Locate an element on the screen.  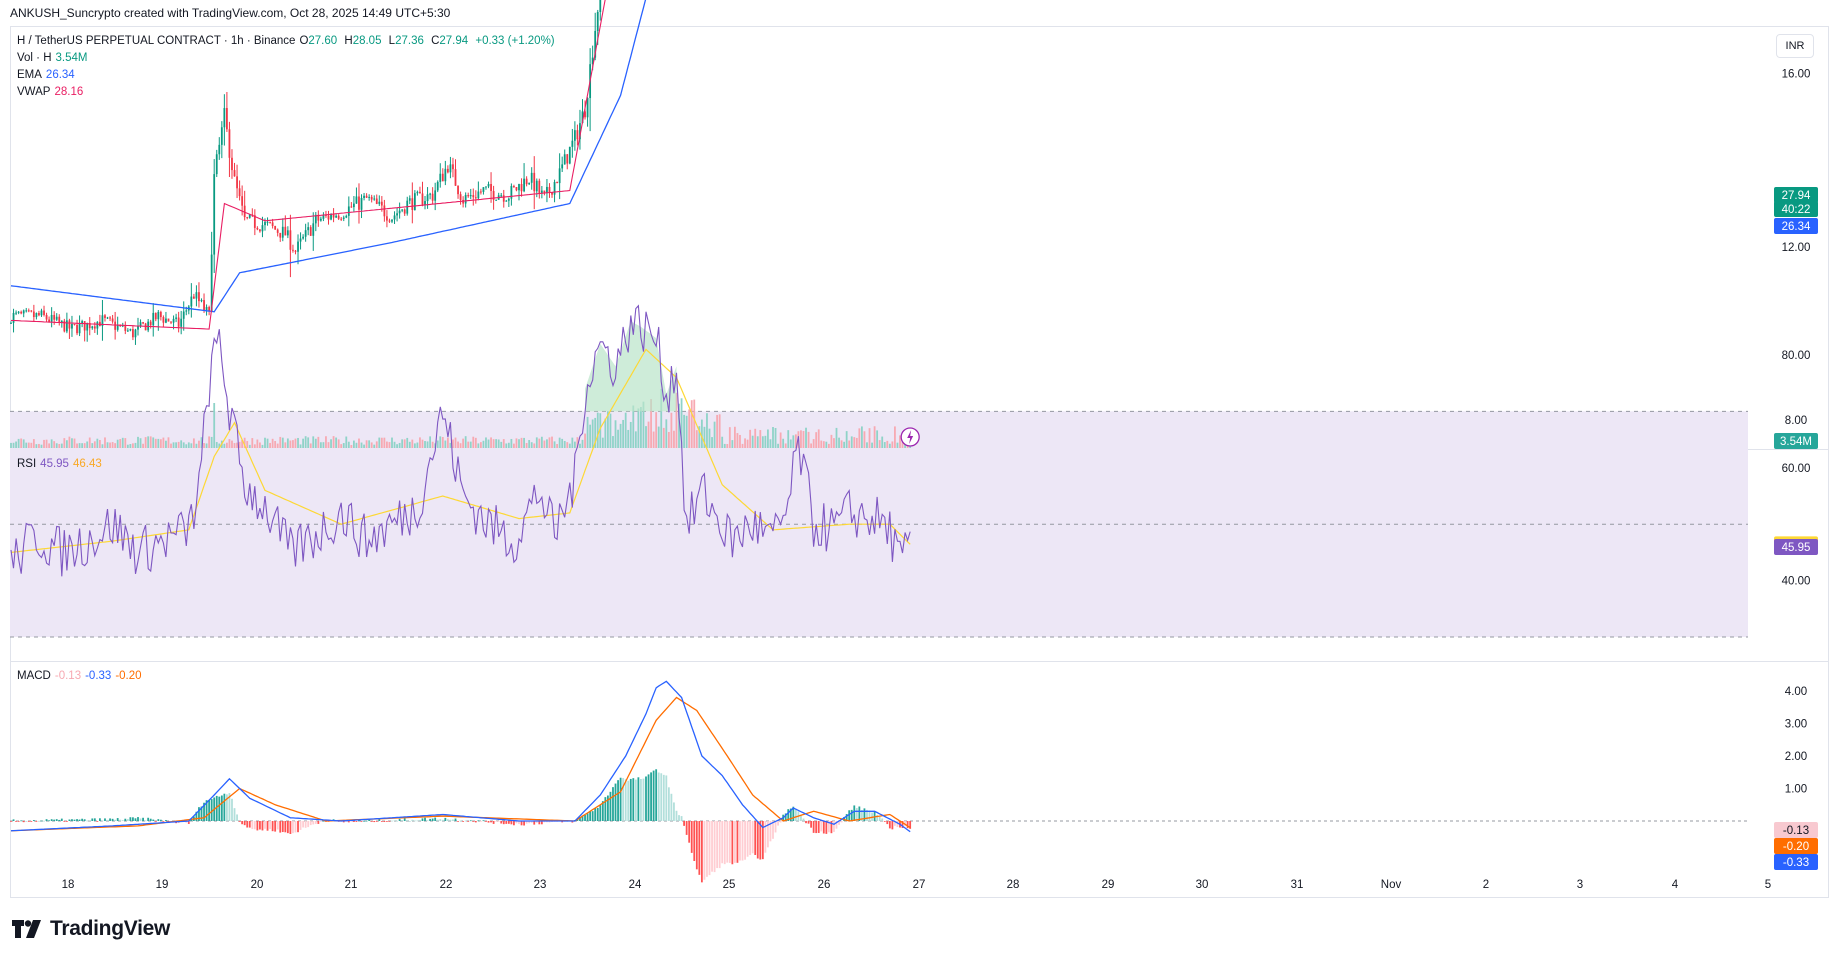
tradingview-logo: TradingView is located at coordinates (91, 929).